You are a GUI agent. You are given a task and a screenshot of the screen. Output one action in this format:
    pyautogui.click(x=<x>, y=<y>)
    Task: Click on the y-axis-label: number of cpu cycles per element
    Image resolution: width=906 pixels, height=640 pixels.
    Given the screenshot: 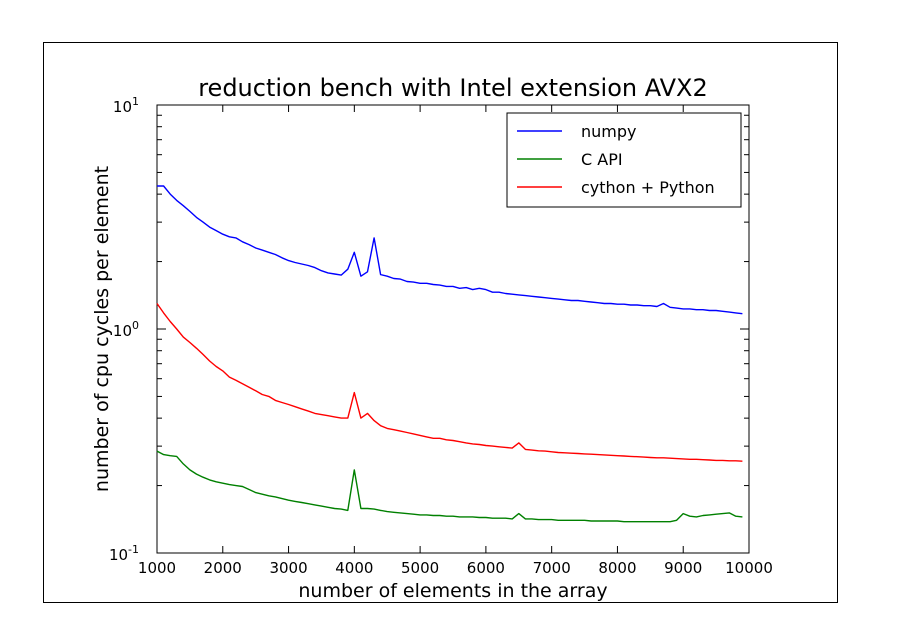 What is the action you would take?
    pyautogui.click(x=102, y=329)
    